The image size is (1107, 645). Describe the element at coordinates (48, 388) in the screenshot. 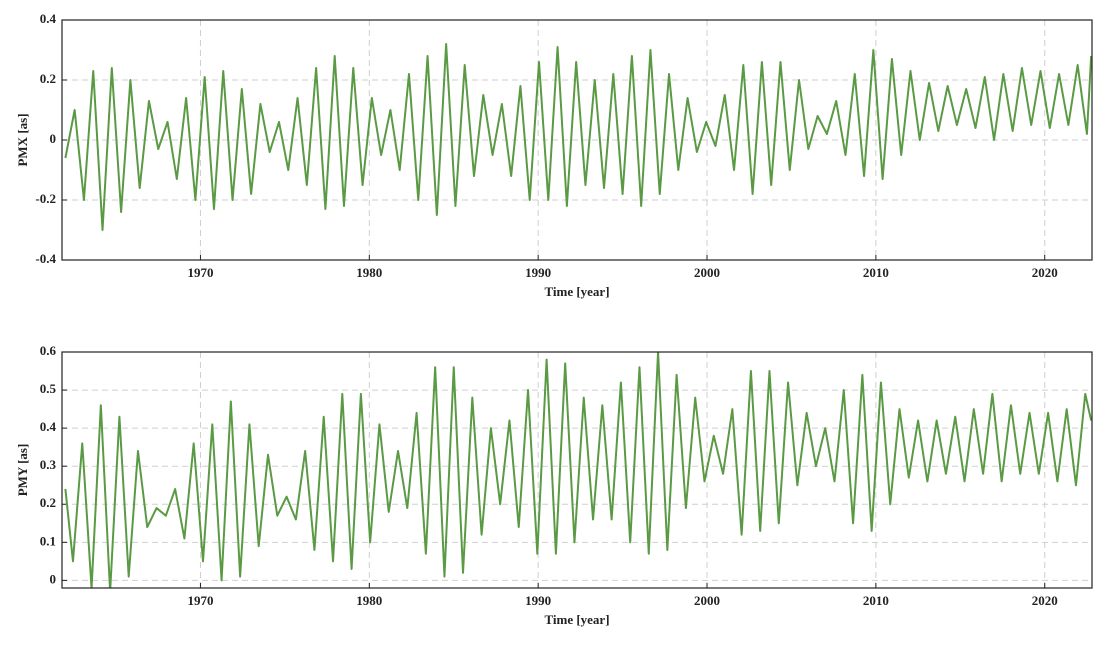

I see `y-tick-label: 0.5` at that location.